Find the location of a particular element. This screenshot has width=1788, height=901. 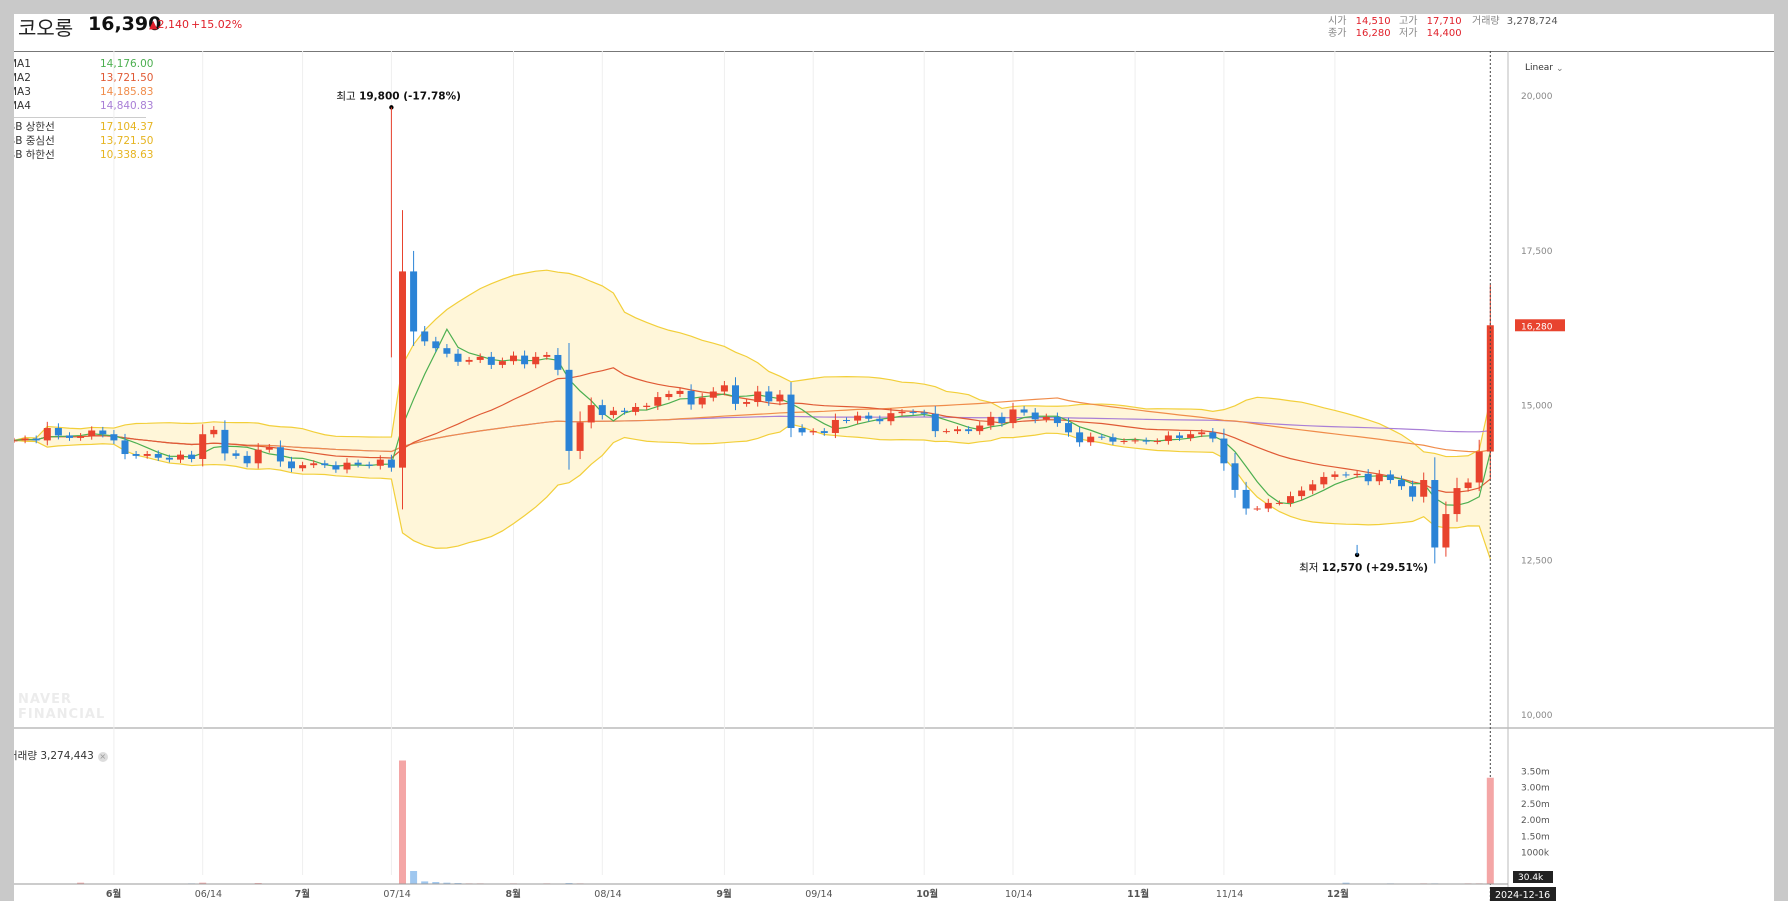

volume-current-tag: 30.4k is located at coordinates (1531, 878).